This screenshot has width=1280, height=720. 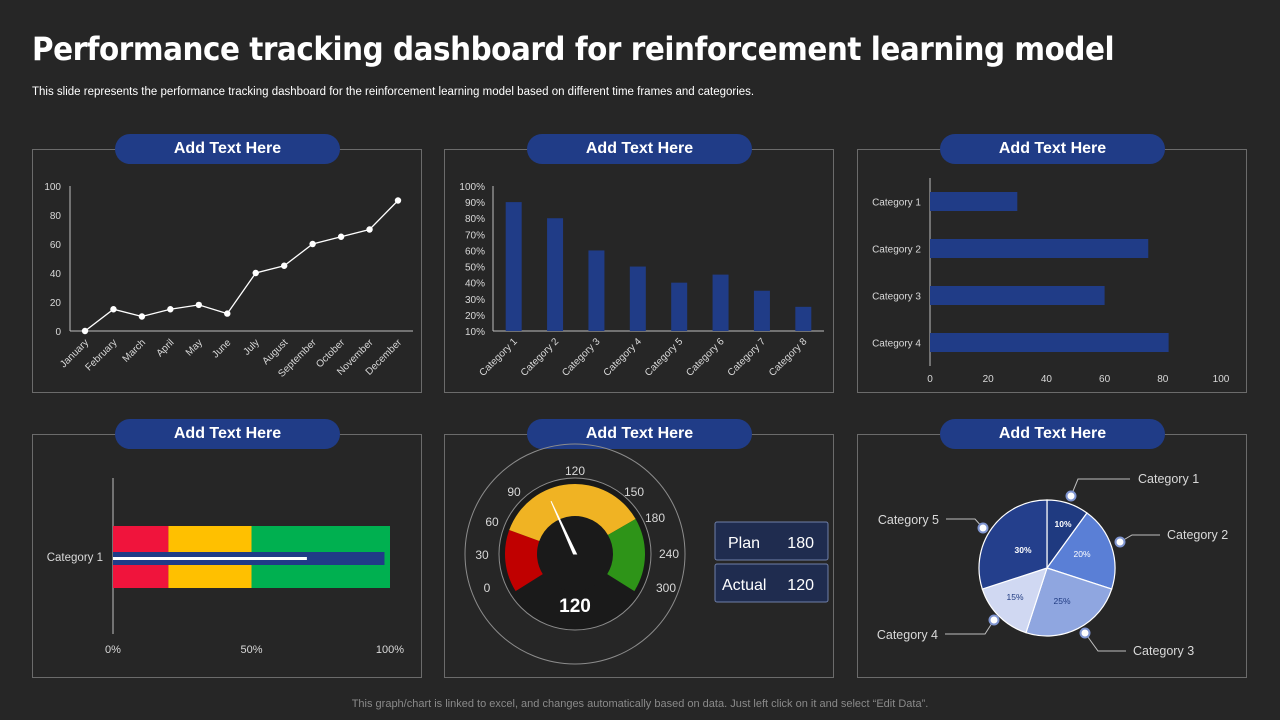 I want to click on pie-category-label: Category 5, so click(x=908, y=520).